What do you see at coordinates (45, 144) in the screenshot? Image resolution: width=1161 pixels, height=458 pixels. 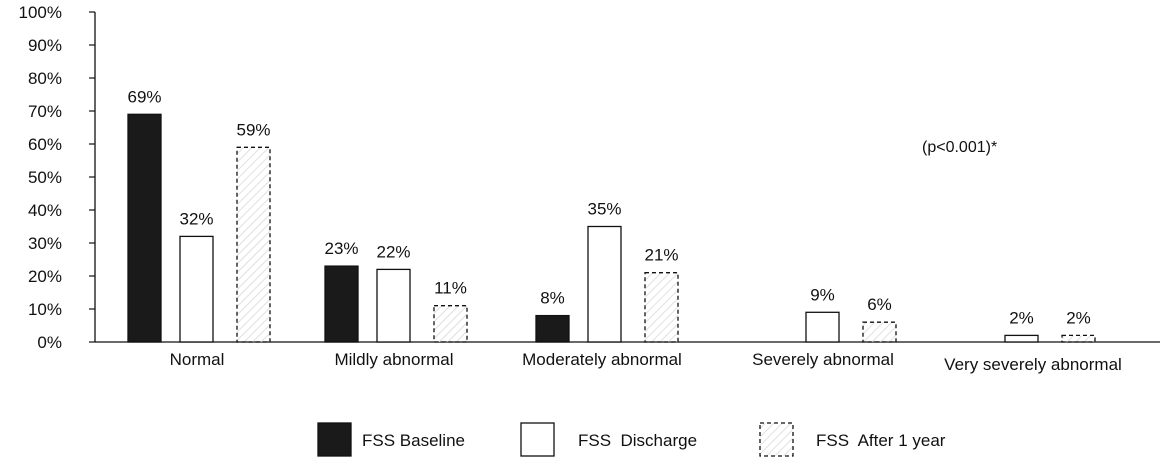 I see `y-tick-label: 60%` at bounding box center [45, 144].